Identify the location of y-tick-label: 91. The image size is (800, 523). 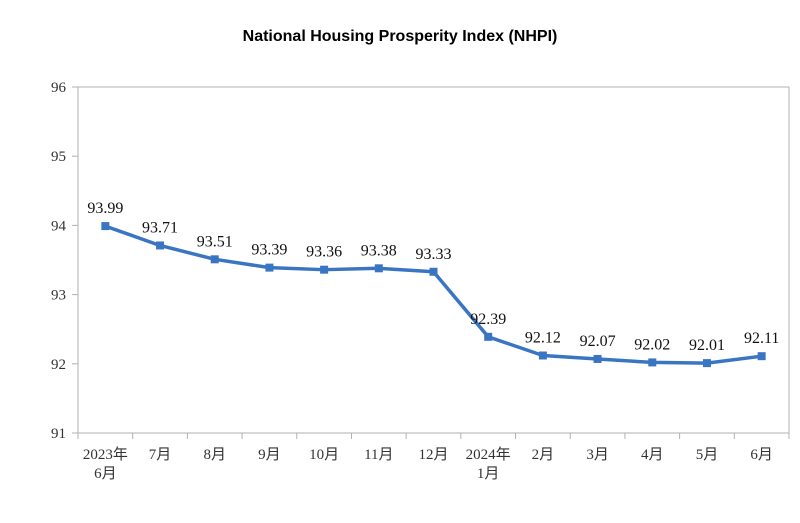
(58, 434).